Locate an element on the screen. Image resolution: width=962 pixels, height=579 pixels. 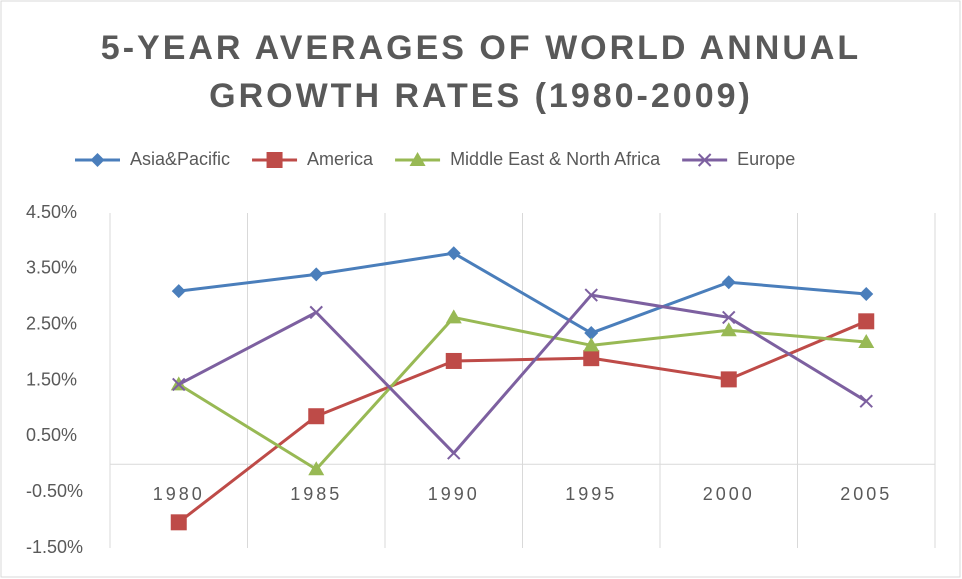
legend-label: Middle East & North Africa is located at coordinates (555, 159).